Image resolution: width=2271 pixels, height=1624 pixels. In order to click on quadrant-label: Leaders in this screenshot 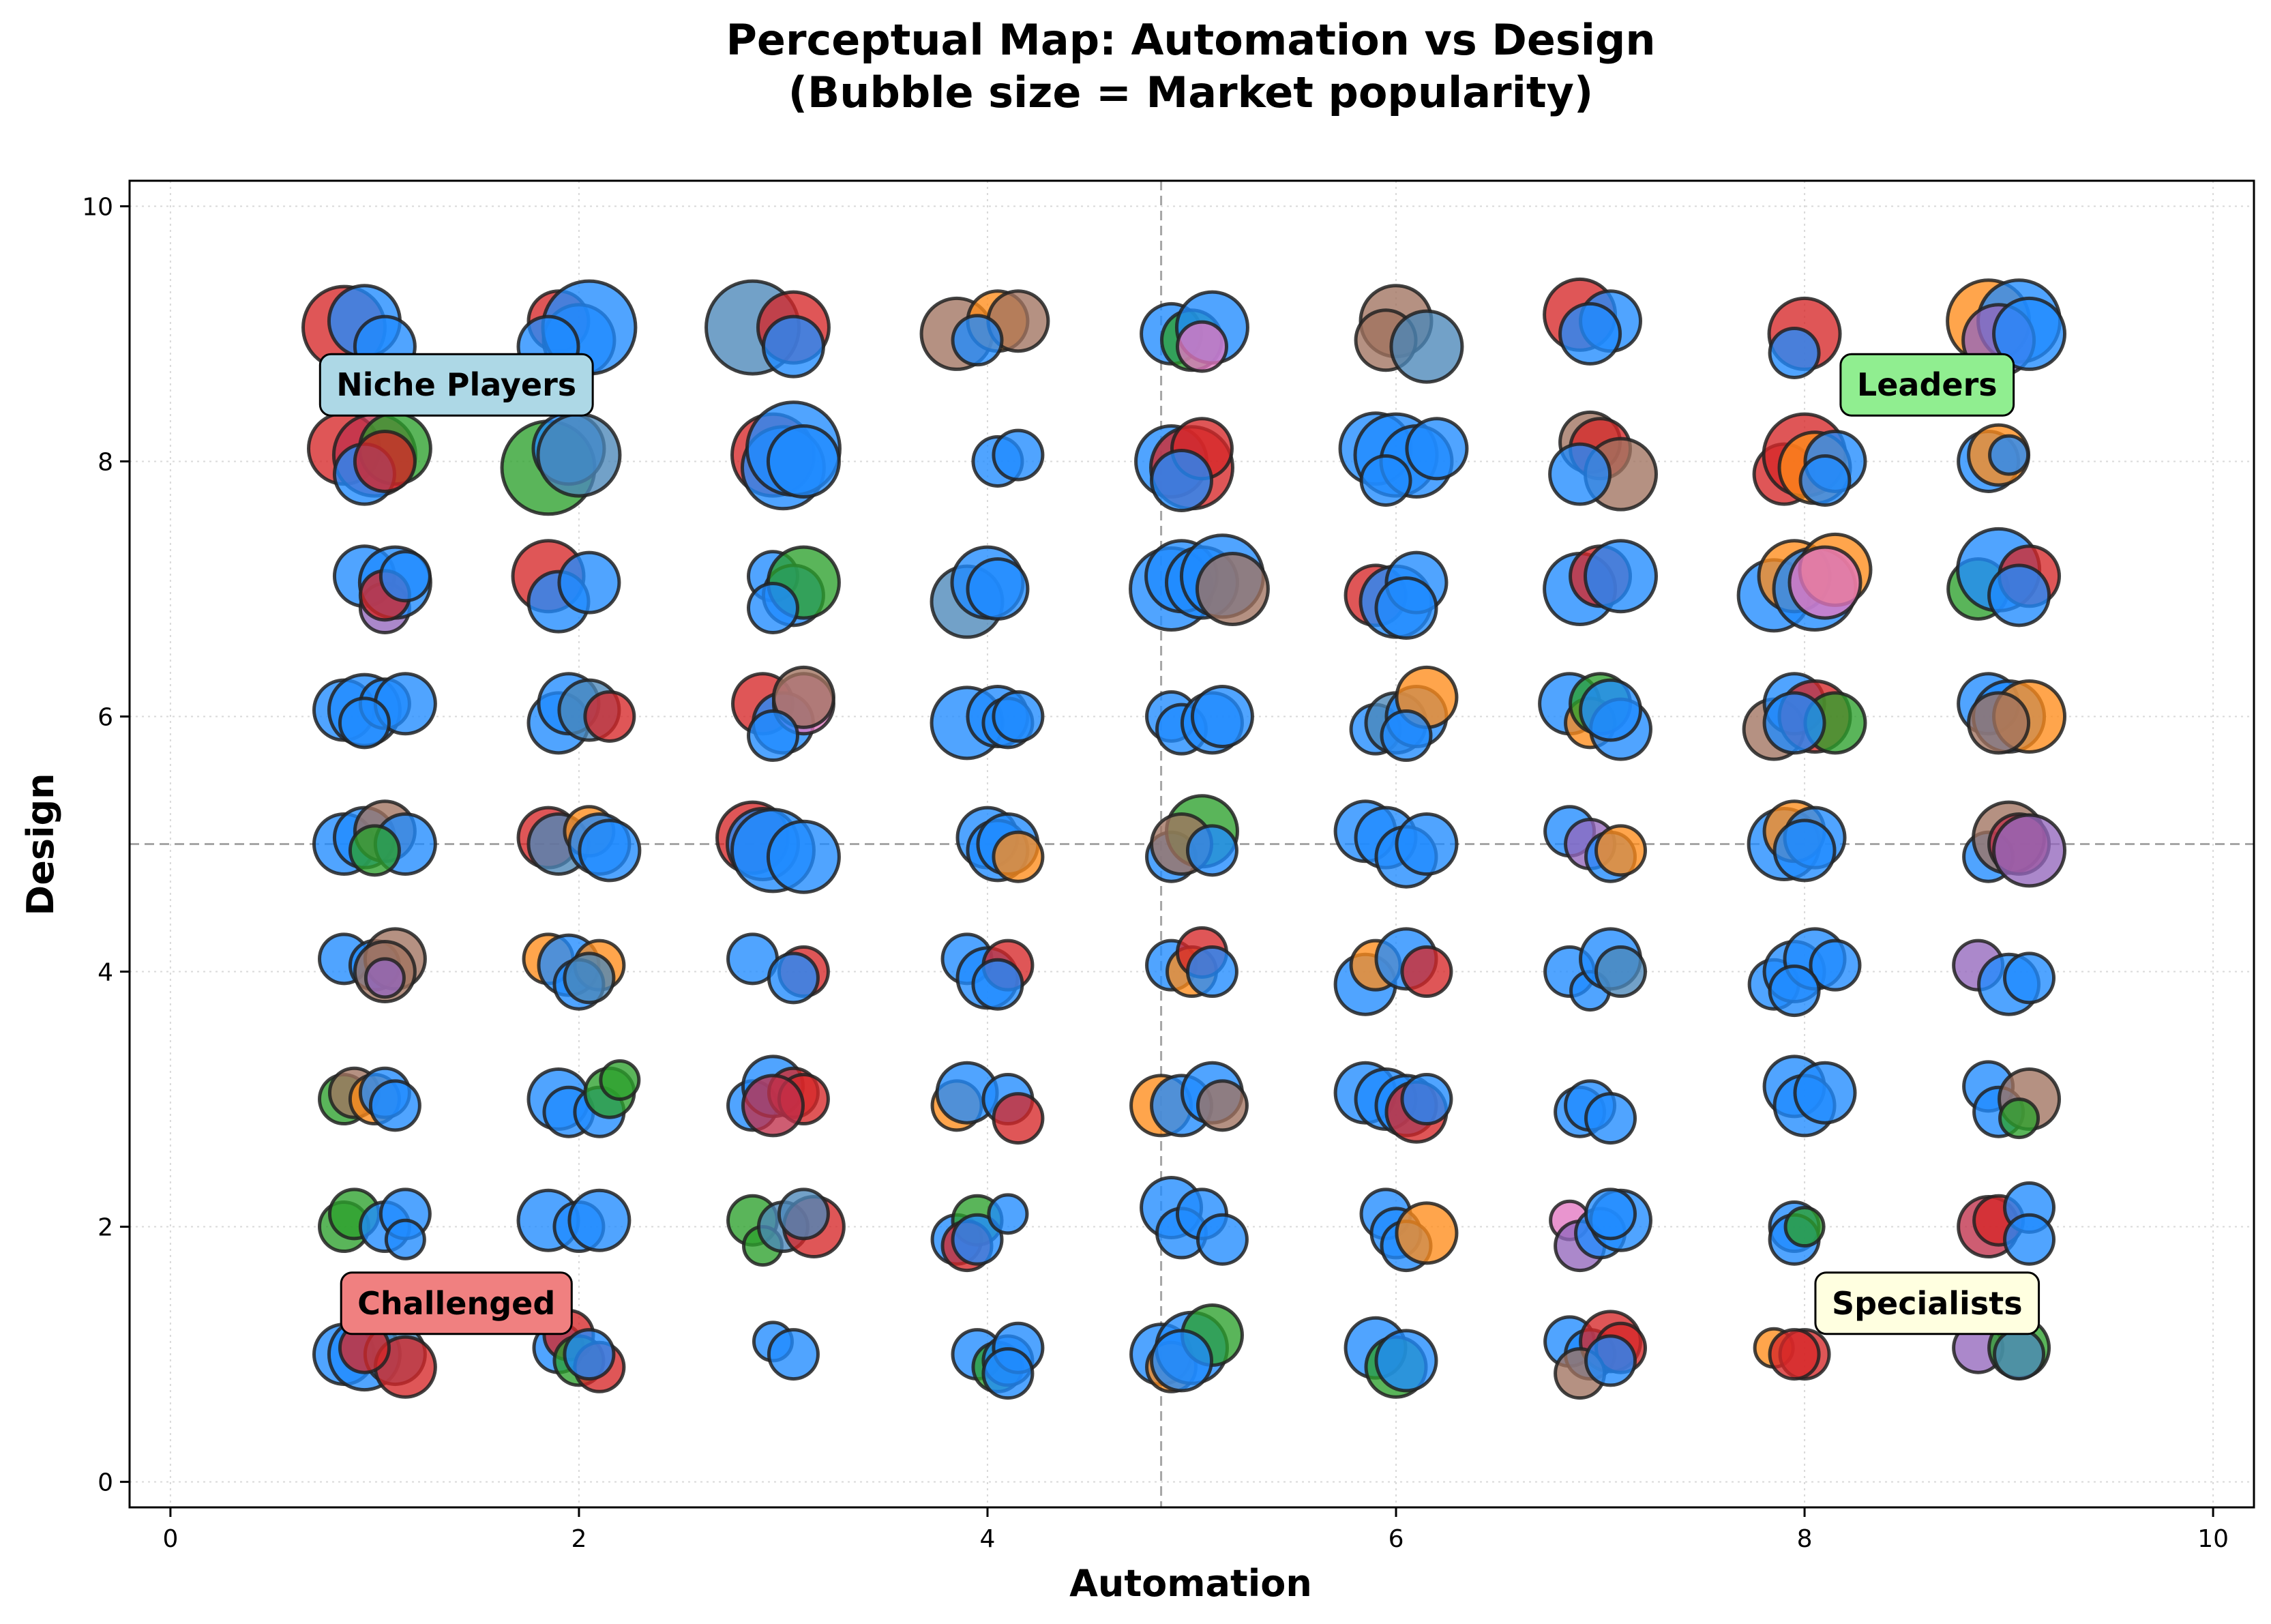, I will do `click(1927, 385)`.